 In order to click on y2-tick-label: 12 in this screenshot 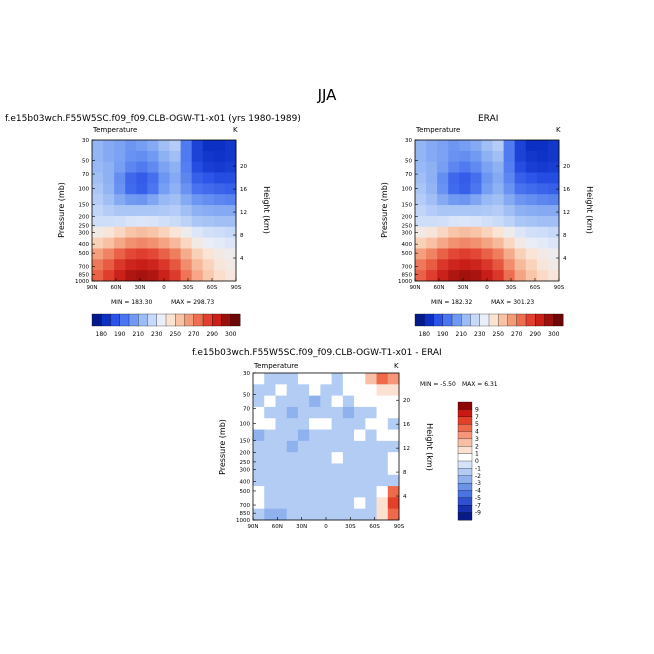, I will do `click(566, 213)`.